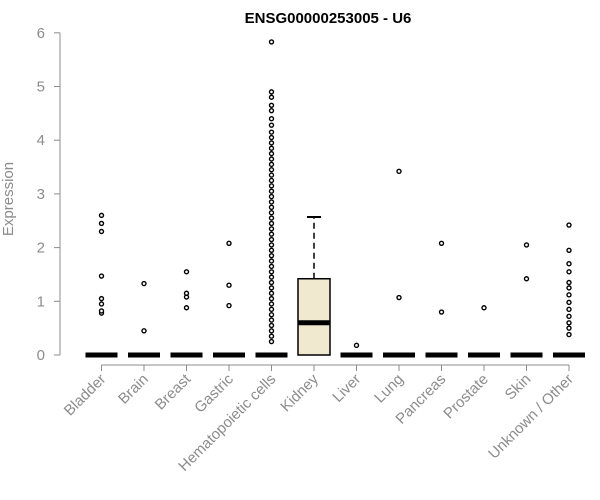 This screenshot has height=500, width=600. What do you see at coordinates (85, 395) in the screenshot?
I see `x-tick-label: Bladder` at bounding box center [85, 395].